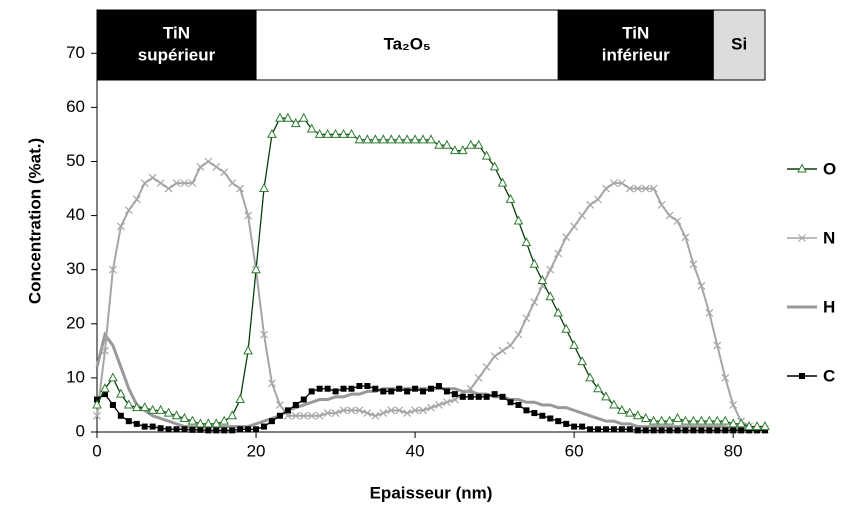 This screenshot has height=506, width=861. I want to click on x-tick-label: 40, so click(415, 450).